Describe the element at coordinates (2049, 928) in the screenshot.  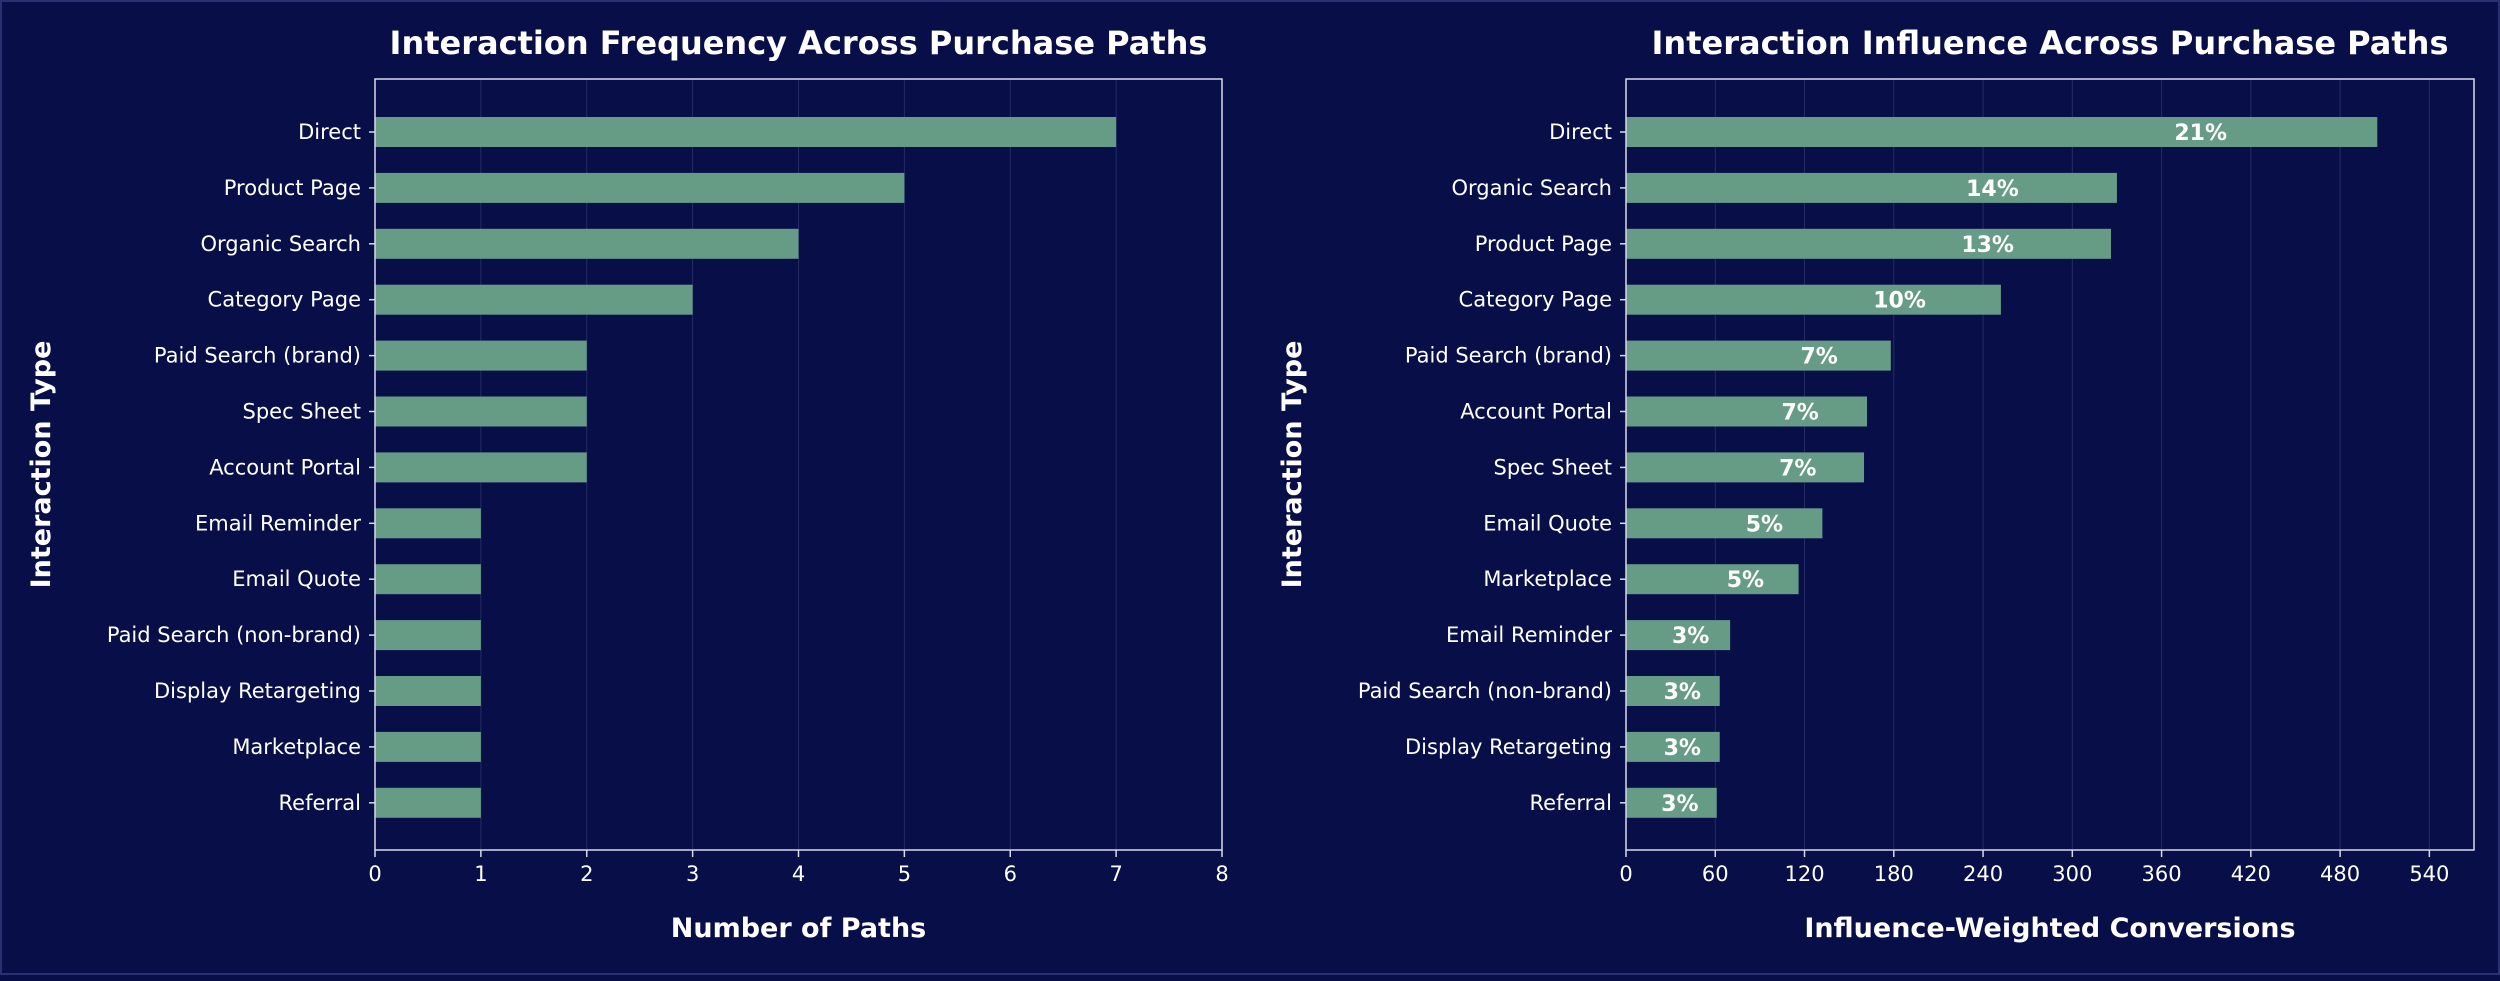
I see `x-axis-label: Influence-Weighted Conversions` at that location.